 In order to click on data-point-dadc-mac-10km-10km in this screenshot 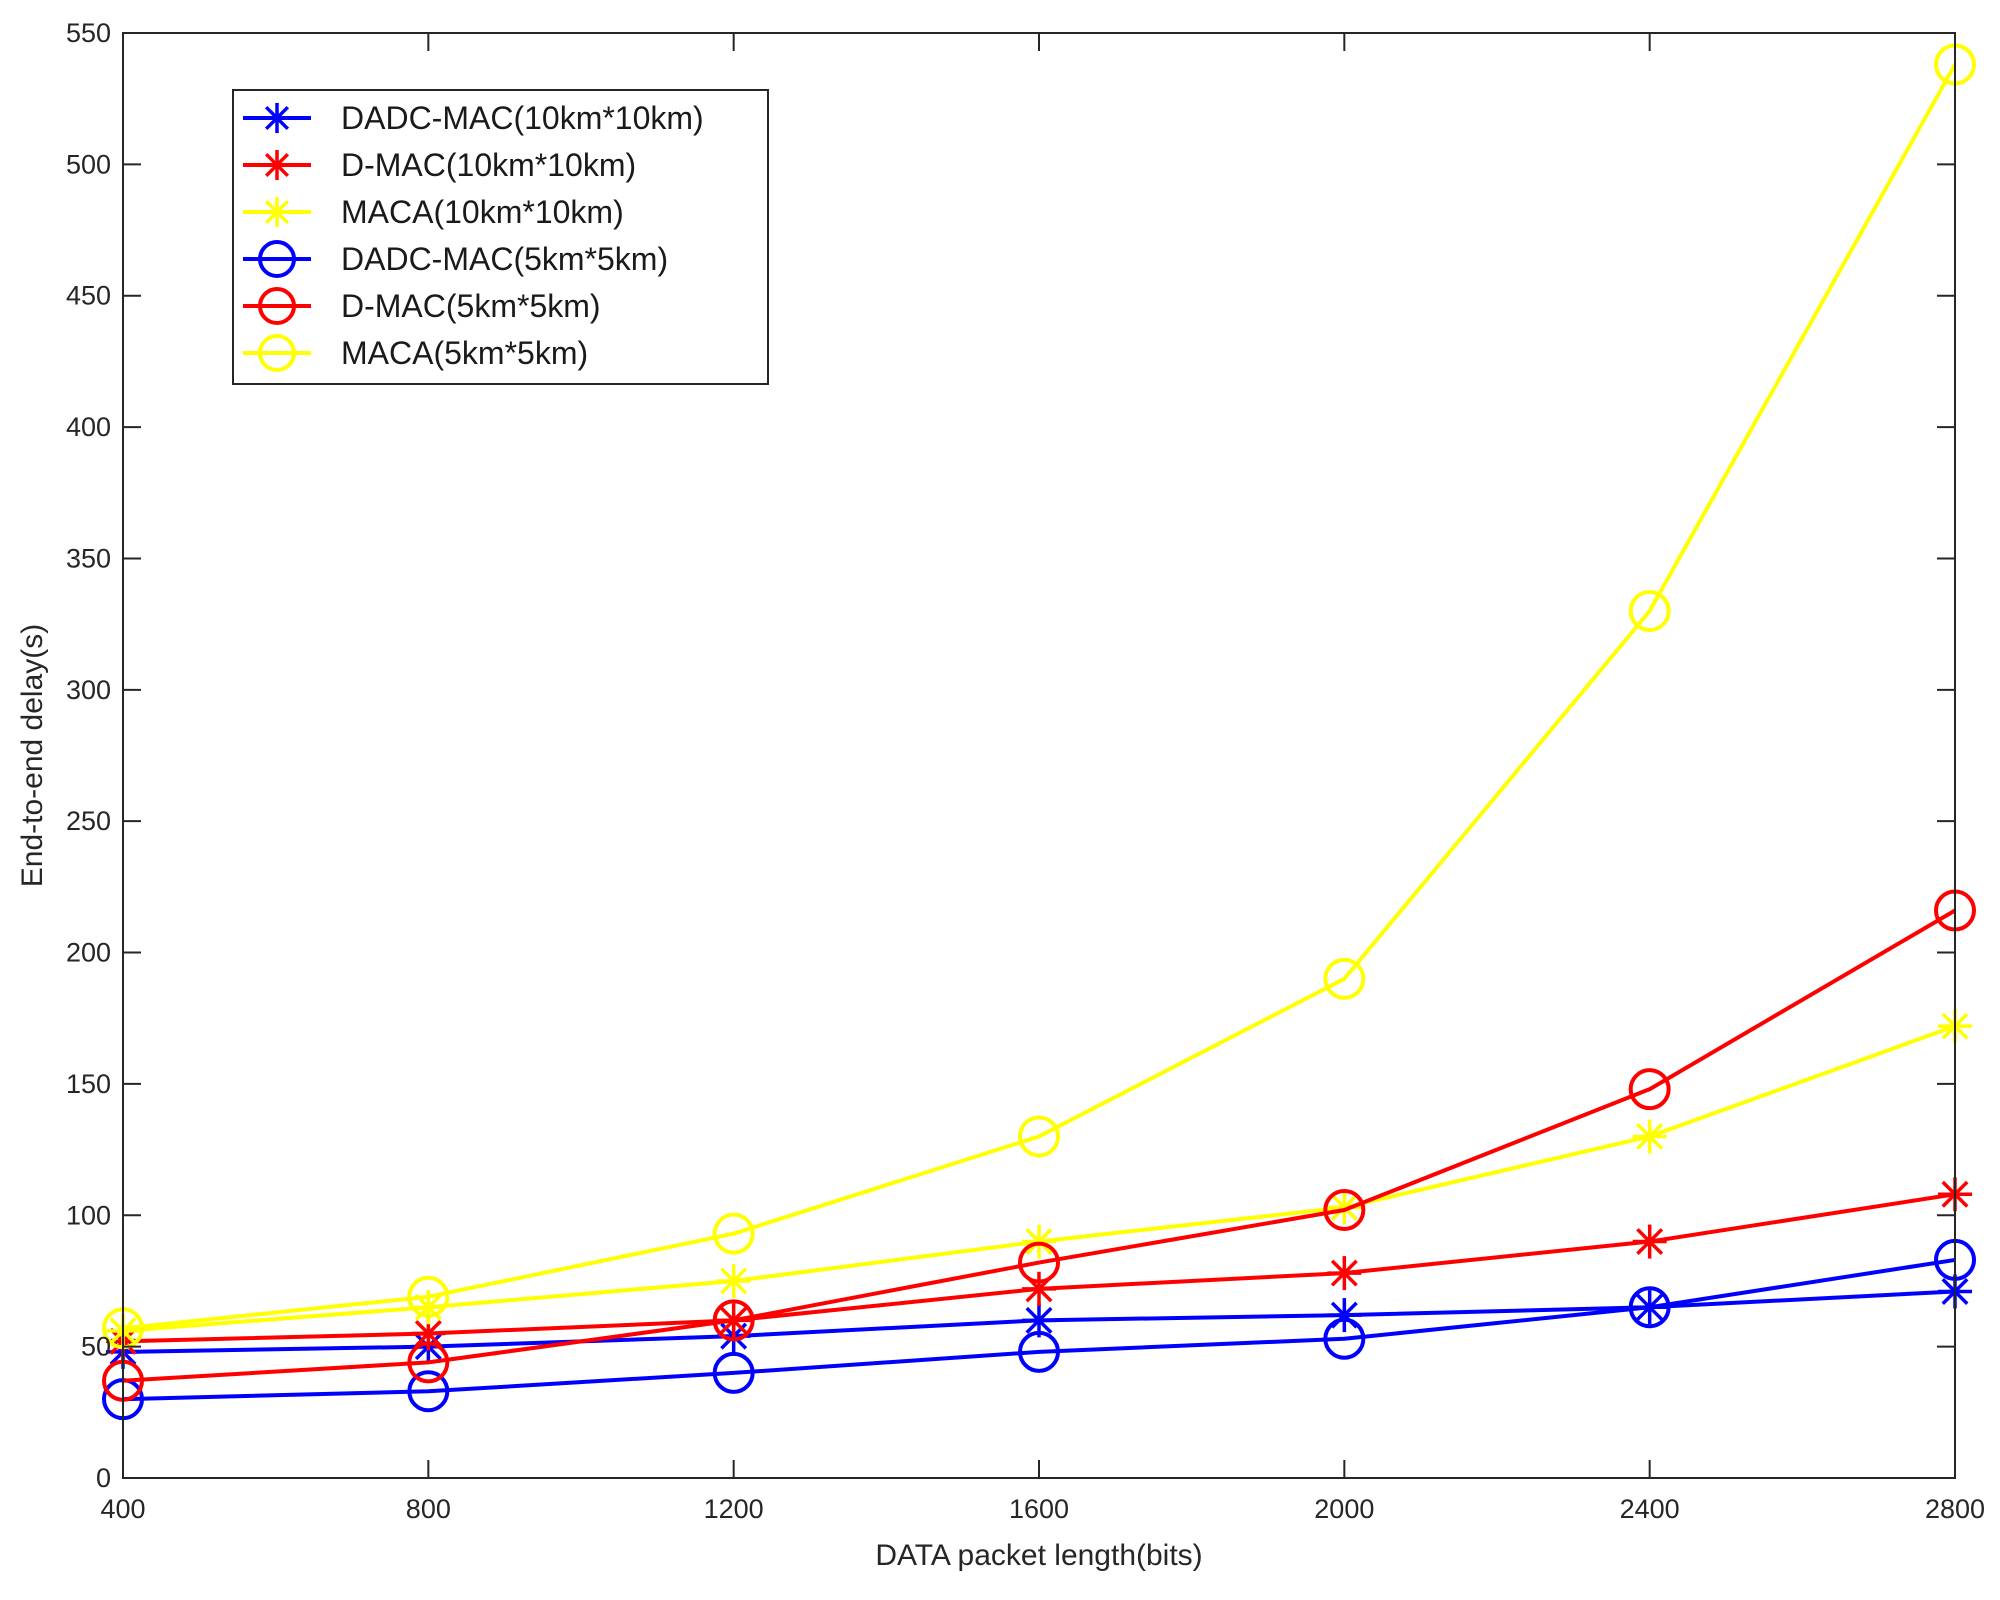, I will do `click(1344, 1315)`.